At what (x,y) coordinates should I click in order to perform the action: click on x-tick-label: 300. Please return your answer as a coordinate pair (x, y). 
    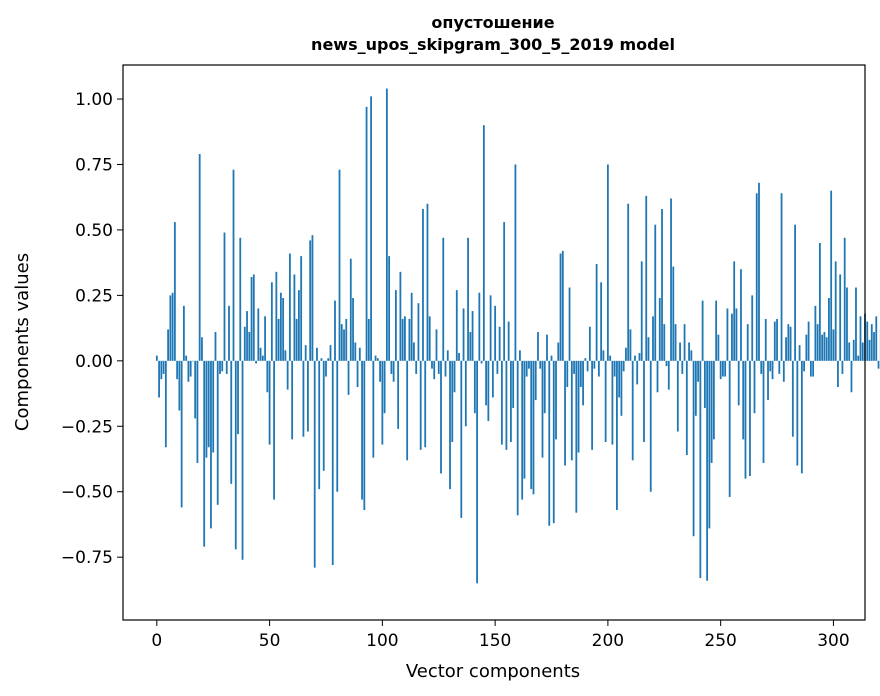
    Looking at the image, I should click on (833, 641).